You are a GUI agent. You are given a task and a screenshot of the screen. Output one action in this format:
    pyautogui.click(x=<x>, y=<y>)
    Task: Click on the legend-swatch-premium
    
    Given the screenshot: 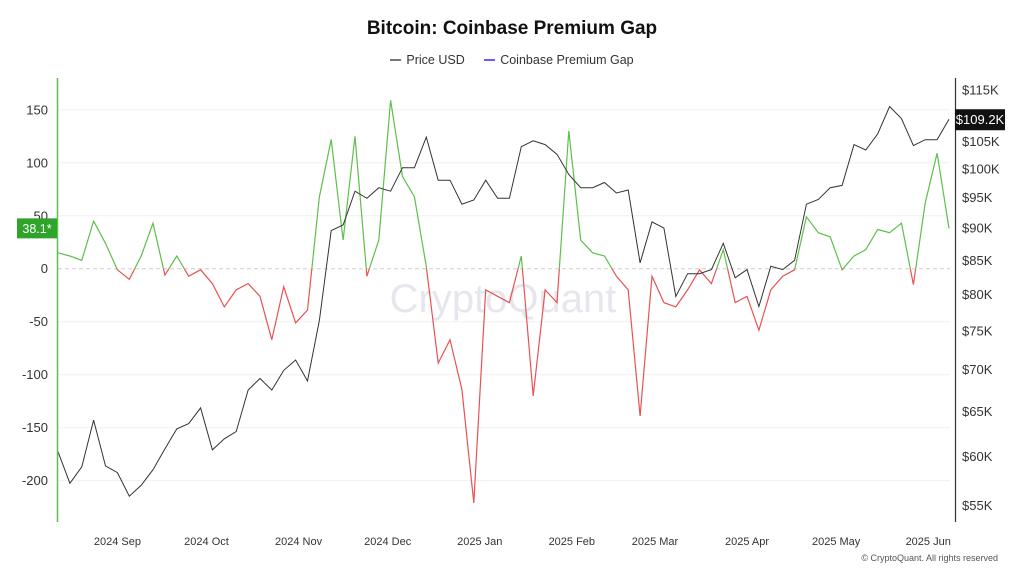 What is the action you would take?
    pyautogui.click(x=490, y=60)
    